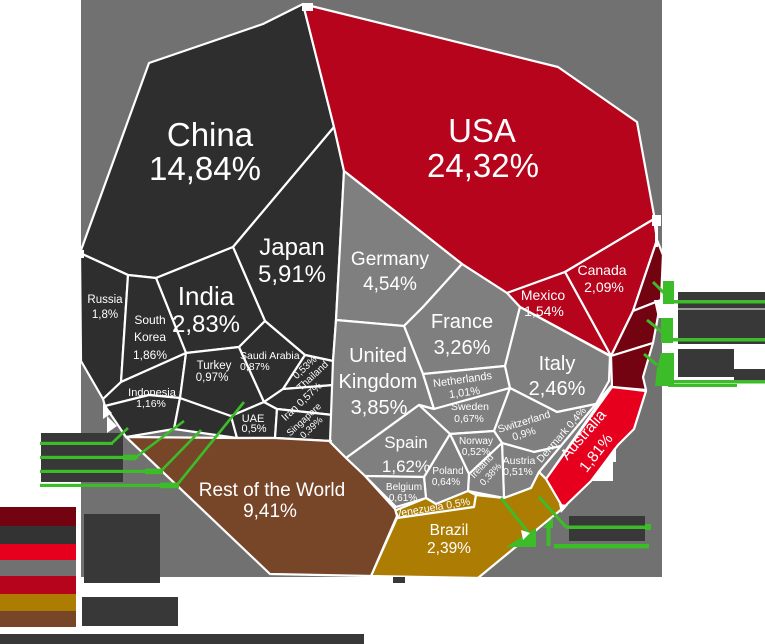  I want to click on svg-text: 0,97%, so click(212, 378).